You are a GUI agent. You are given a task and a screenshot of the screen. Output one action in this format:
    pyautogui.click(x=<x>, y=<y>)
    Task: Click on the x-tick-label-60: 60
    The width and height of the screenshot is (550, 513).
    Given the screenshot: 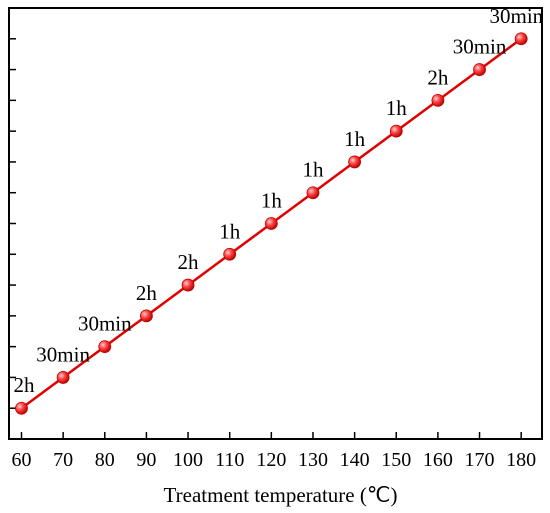 What is the action you would take?
    pyautogui.click(x=21, y=460)
    